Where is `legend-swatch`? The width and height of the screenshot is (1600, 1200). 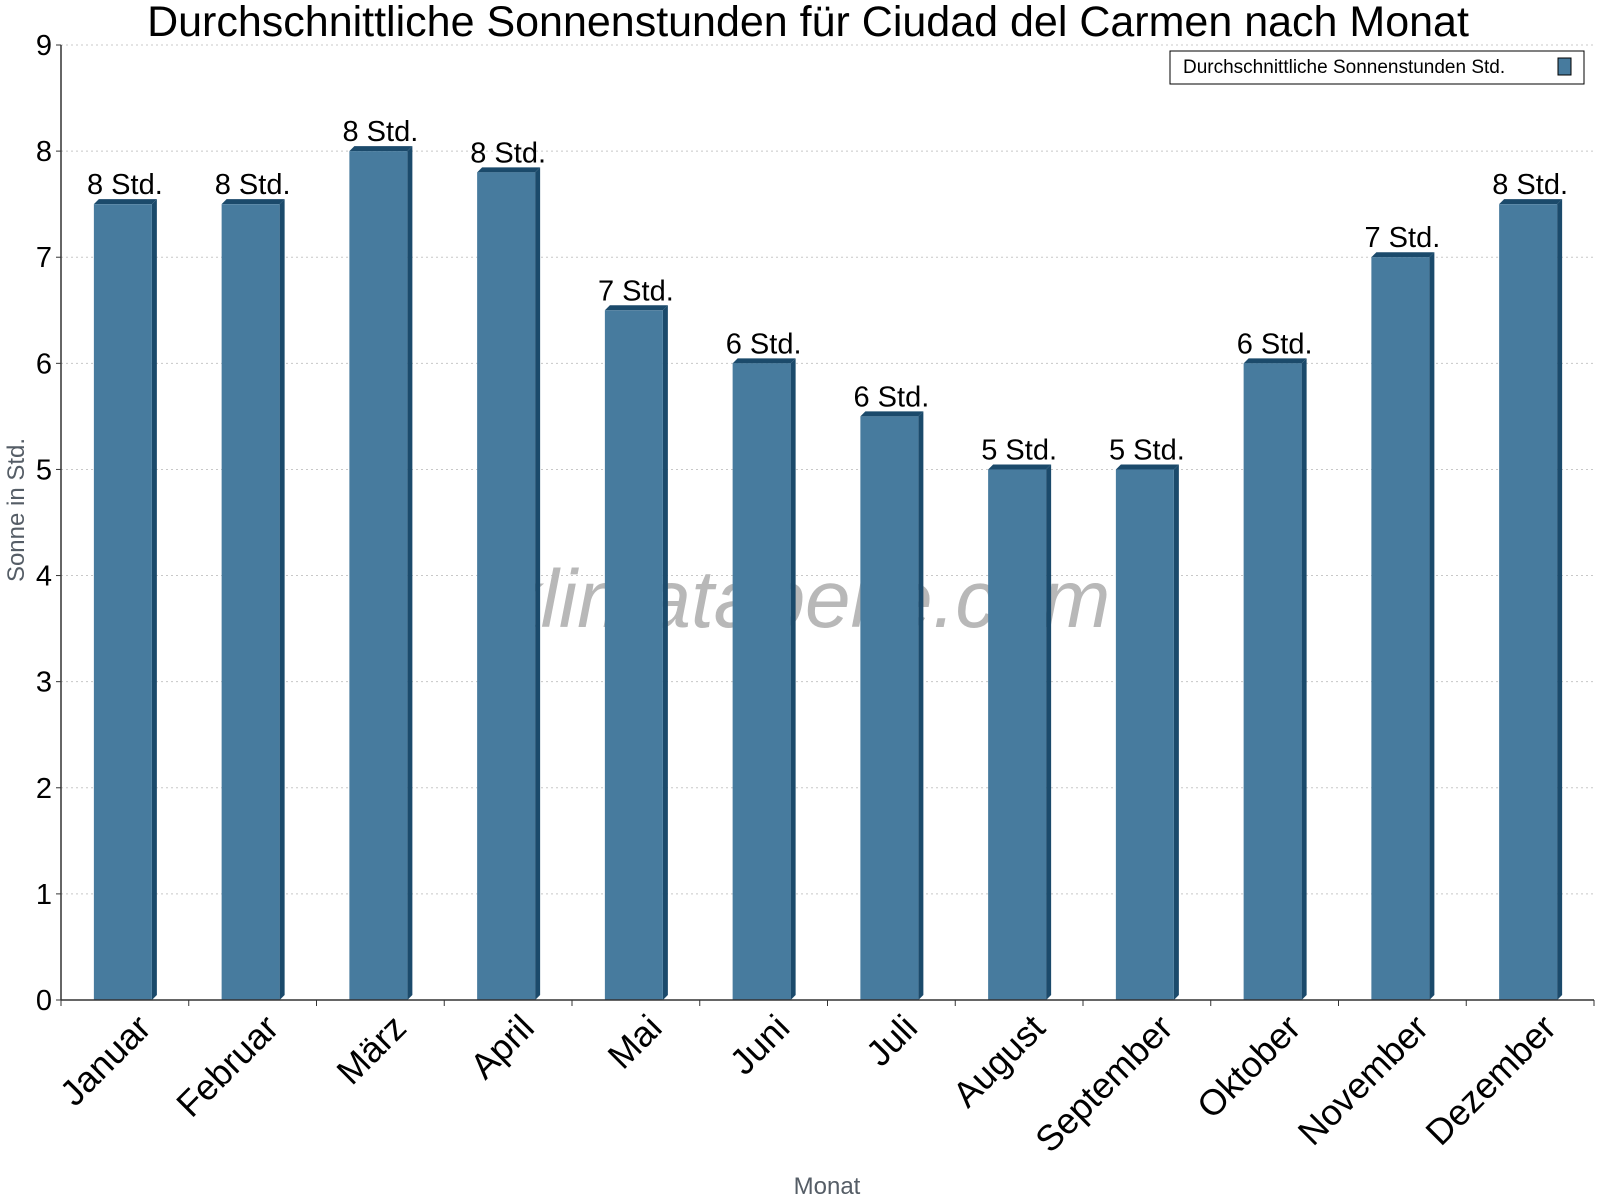
legend-swatch is located at coordinates (1564, 66).